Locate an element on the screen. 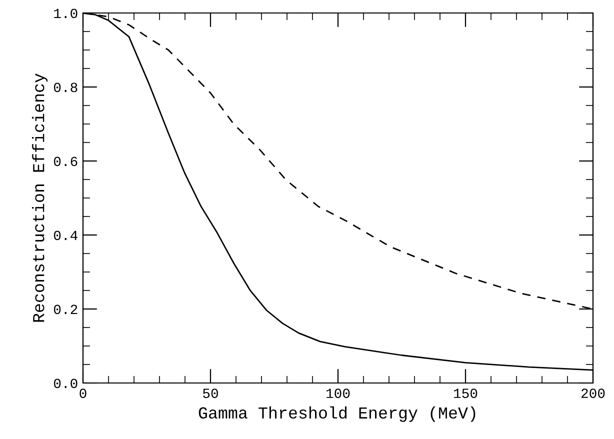  y-tick-label: 0.2 is located at coordinates (66, 309).